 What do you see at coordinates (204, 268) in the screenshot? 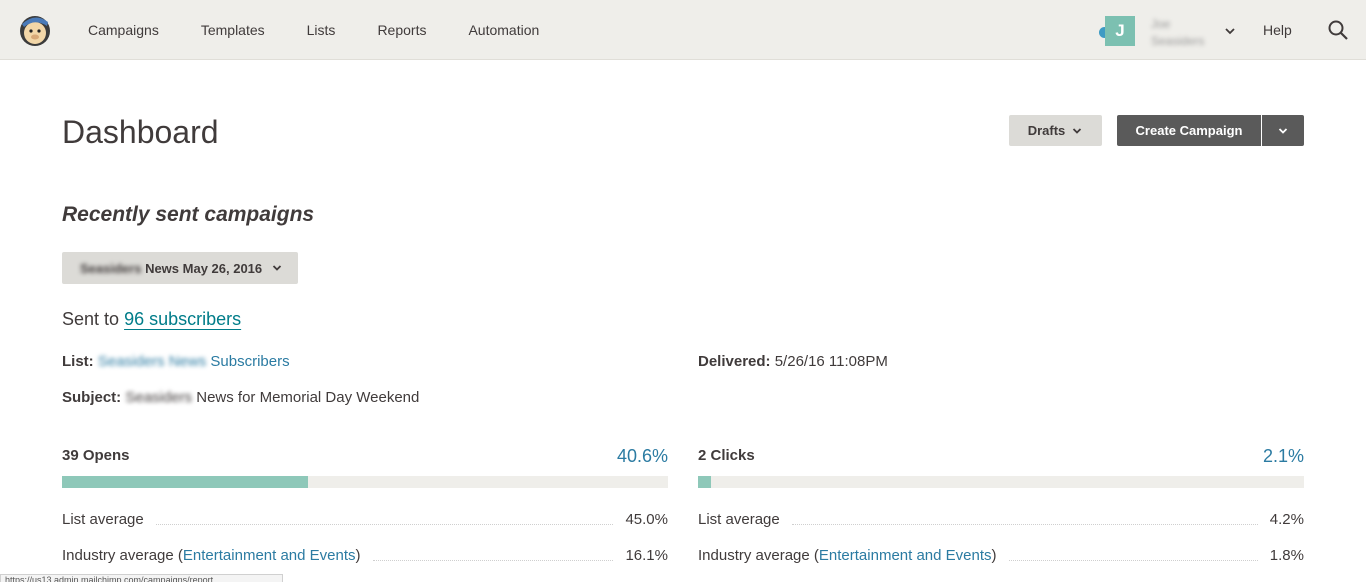
I see `campaign-name: News May 26, 2016` at bounding box center [204, 268].